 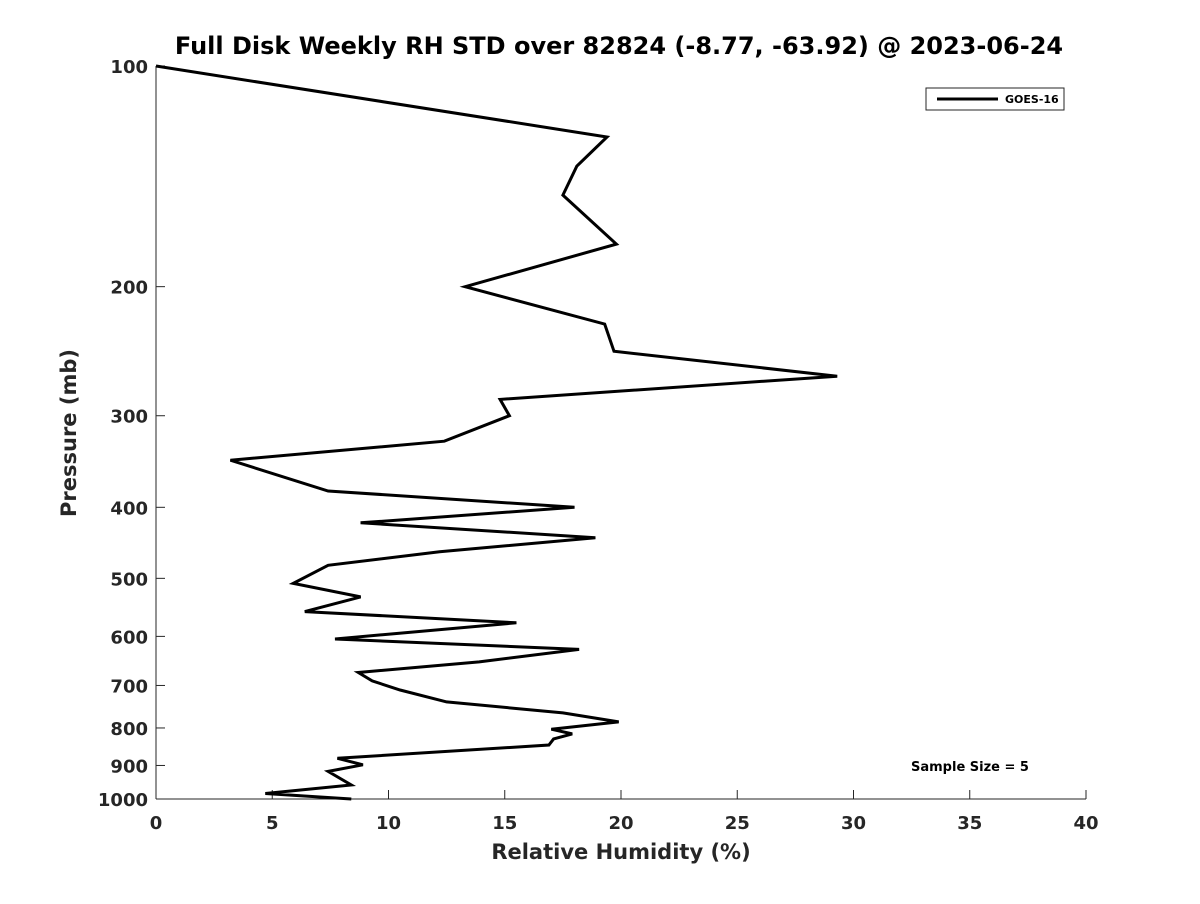 What do you see at coordinates (129, 686) in the screenshot?
I see `y-tick-label: 700` at bounding box center [129, 686].